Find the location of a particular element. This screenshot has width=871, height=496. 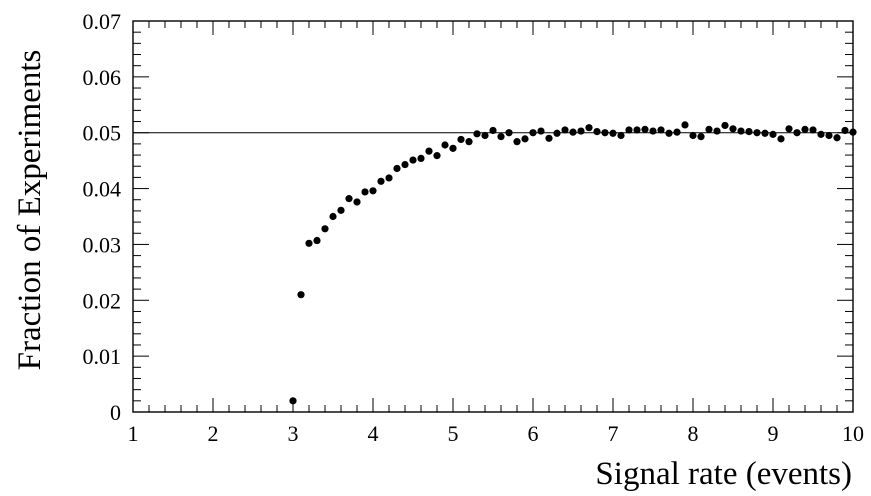

y-tick-label: 0.06 is located at coordinates (102, 77).